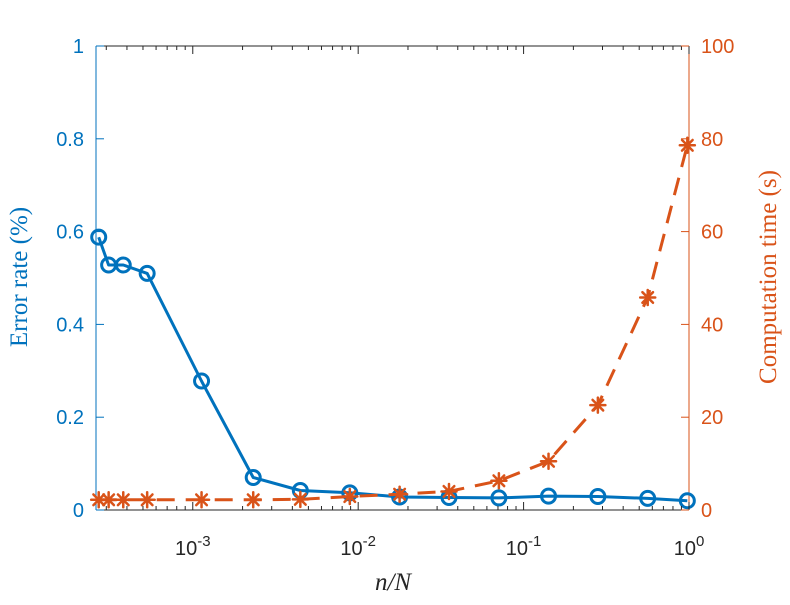 The image size is (790, 605). I want to click on y-left-tick-label: 1, so click(78, 47).